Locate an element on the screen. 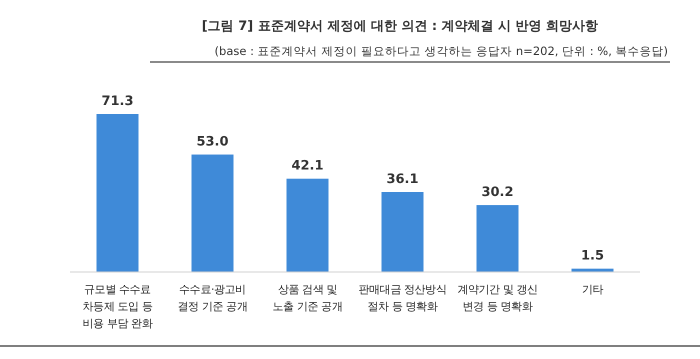 The width and height of the screenshot is (700, 359). x-tick-label: 기타 is located at coordinates (593, 289).